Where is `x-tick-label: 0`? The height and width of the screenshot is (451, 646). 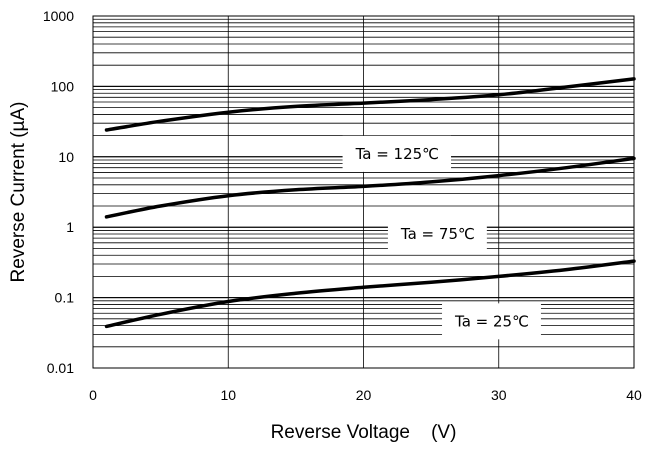 x-tick-label: 0 is located at coordinates (93, 395).